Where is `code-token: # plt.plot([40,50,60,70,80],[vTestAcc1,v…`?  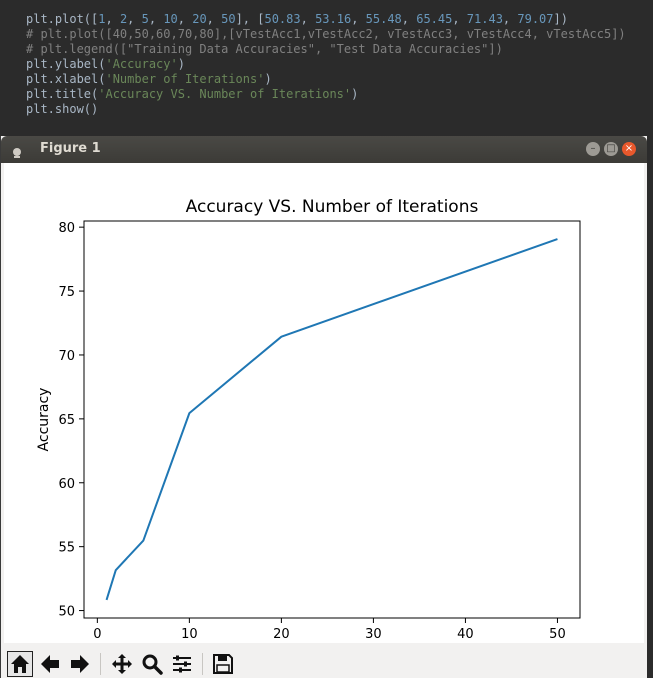
code-token: # plt.plot([40,50,60,70,80],[vTestAcc1,v… is located at coordinates (326, 34).